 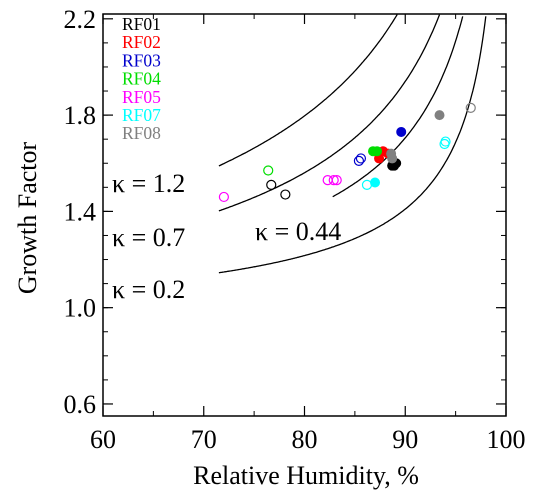 I want to click on point-open-RF08, so click(x=470, y=107).